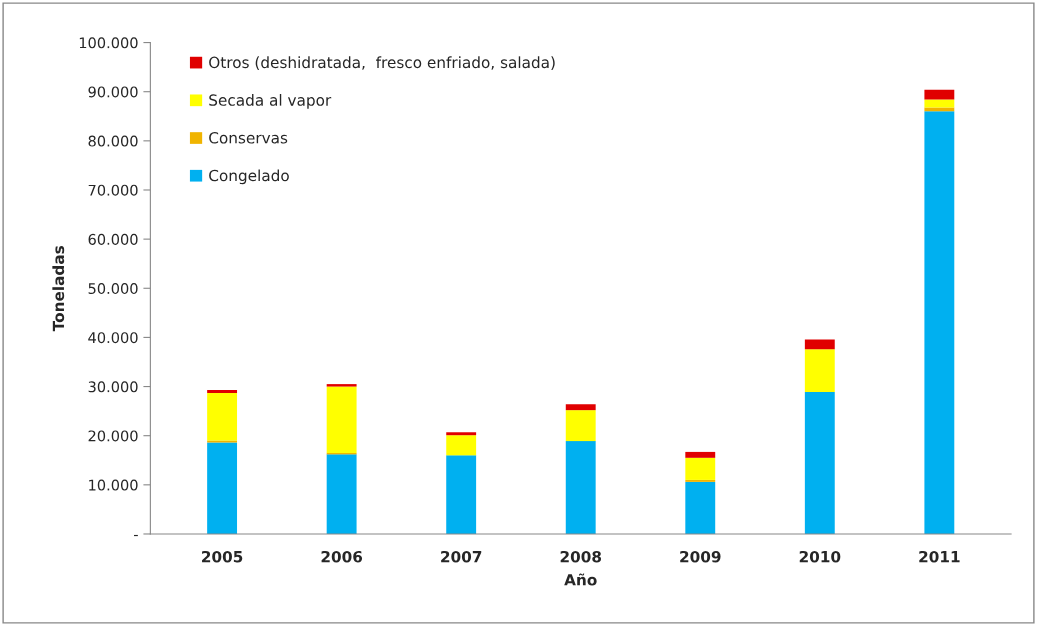 This screenshot has height=626, width=1037. What do you see at coordinates (113, 190) in the screenshot?
I see `y-tick-label: 70.000` at bounding box center [113, 190].